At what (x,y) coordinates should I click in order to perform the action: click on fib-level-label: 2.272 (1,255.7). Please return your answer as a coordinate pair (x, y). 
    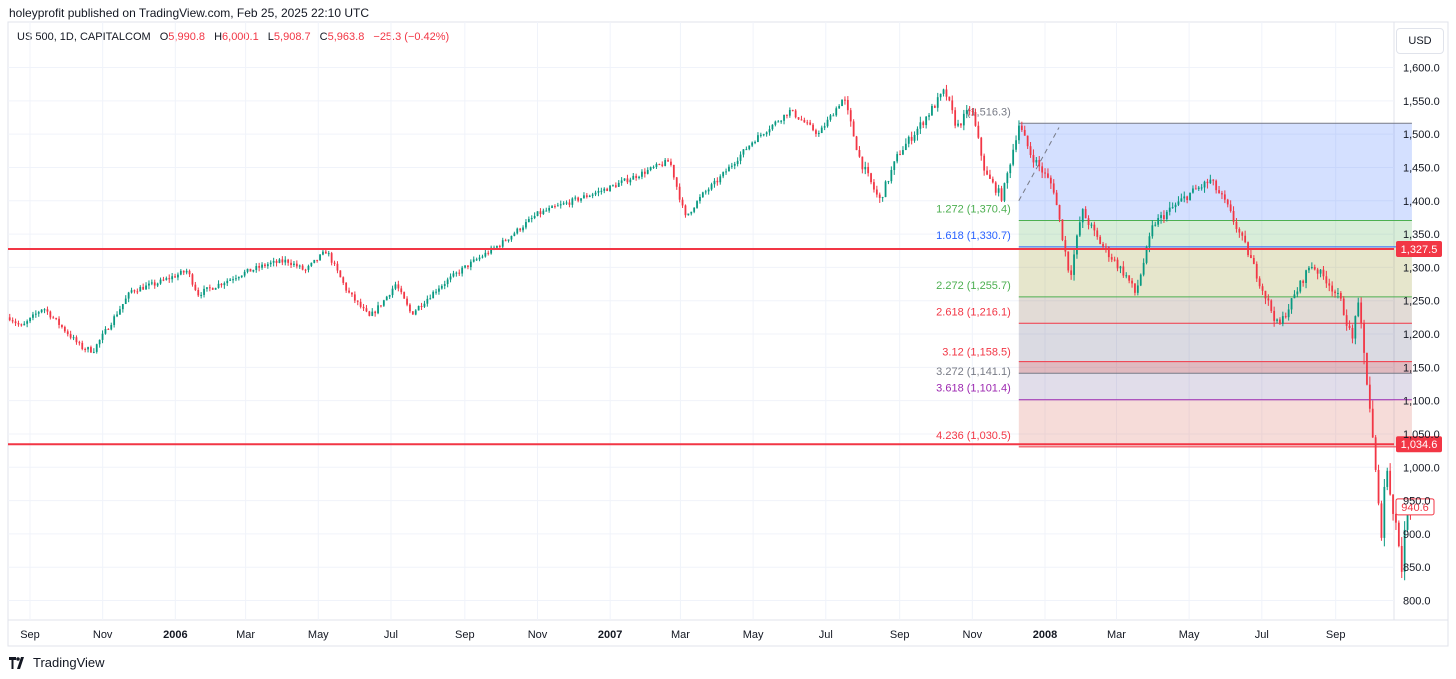
    Looking at the image, I should click on (973, 286).